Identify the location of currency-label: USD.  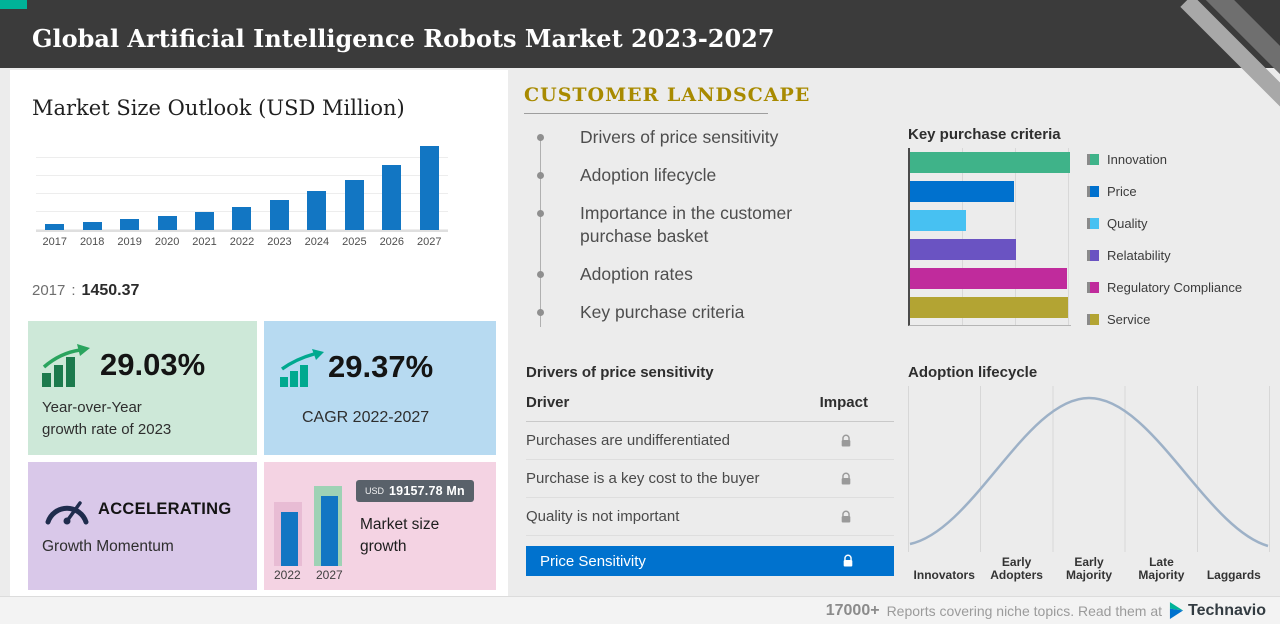
(375, 491).